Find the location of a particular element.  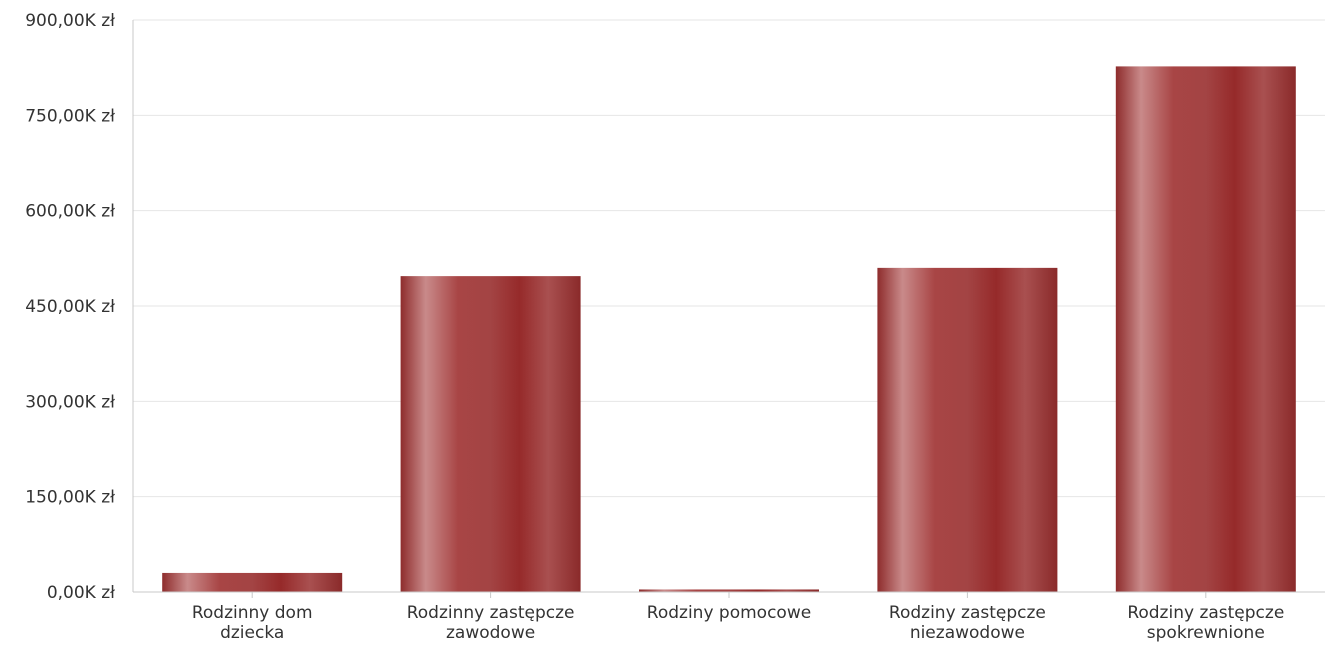

x-category-label: Rodziny zastępcze niezawodowe is located at coordinates (967, 623).